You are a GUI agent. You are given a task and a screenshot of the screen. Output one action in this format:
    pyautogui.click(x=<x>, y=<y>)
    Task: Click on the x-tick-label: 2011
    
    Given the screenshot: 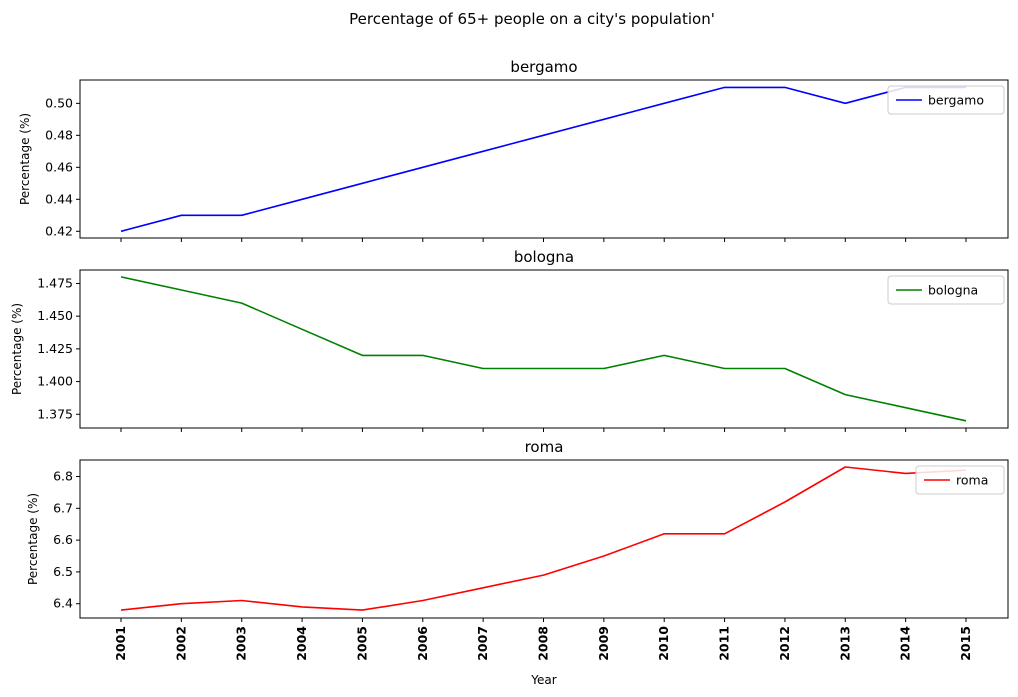 What is the action you would take?
    pyautogui.click(x=724, y=643)
    